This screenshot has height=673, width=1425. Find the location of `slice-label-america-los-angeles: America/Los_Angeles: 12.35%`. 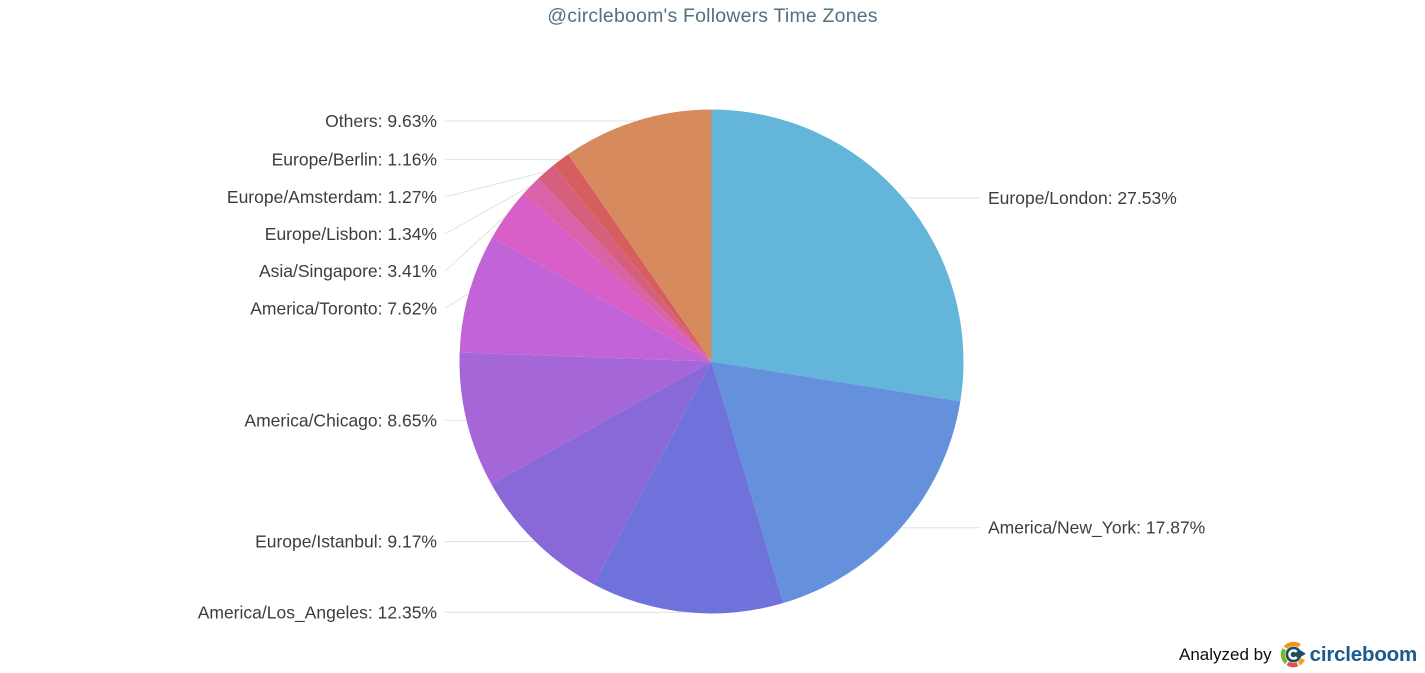

slice-label-america-los-angeles: America/Los_Angeles: 12.35% is located at coordinates (317, 612).